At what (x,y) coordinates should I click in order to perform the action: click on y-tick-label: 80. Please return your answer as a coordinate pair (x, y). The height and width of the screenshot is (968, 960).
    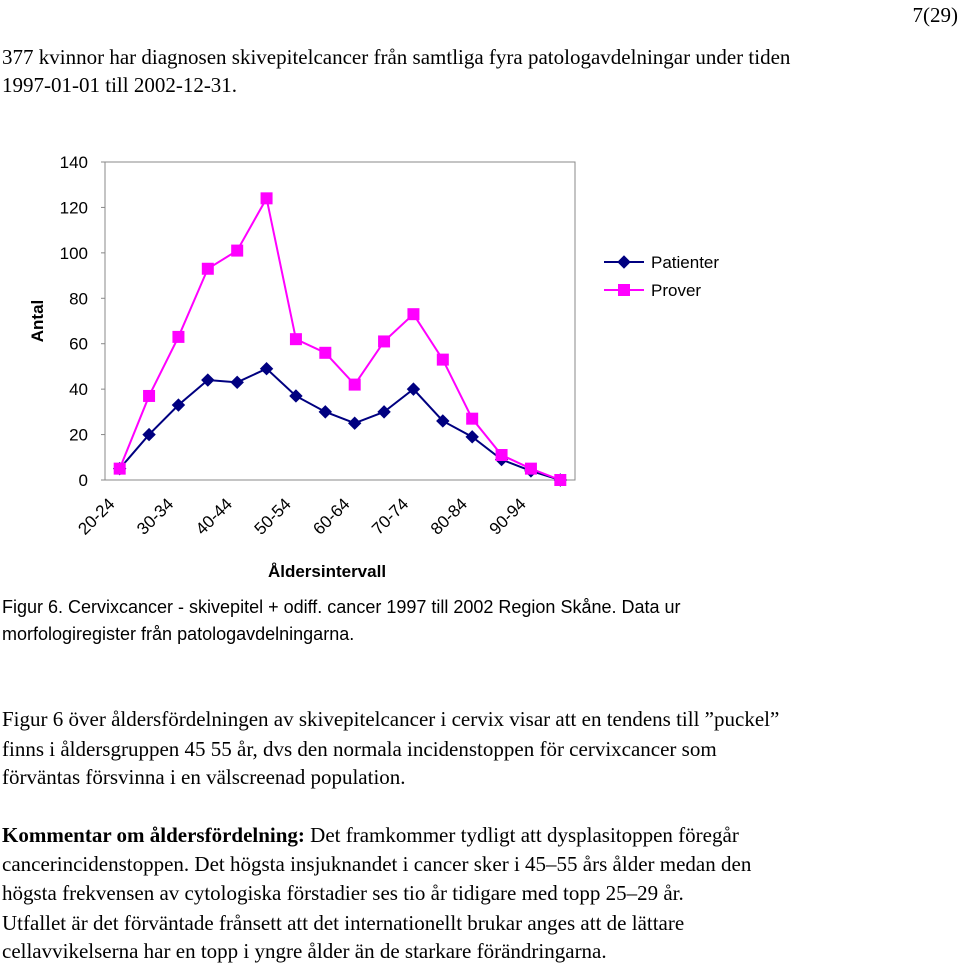
    Looking at the image, I should click on (78, 298).